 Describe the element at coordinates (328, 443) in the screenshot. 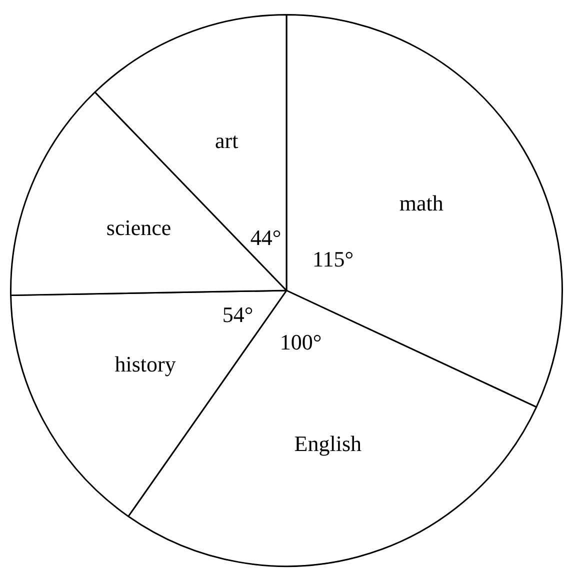

I see `slice-label: English` at that location.